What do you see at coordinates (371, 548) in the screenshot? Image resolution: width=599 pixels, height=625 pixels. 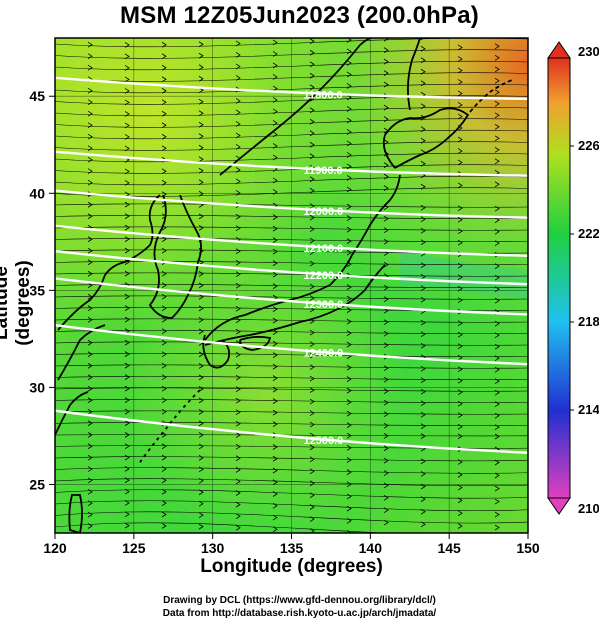 I see `x-tick-label: 140` at bounding box center [371, 548].